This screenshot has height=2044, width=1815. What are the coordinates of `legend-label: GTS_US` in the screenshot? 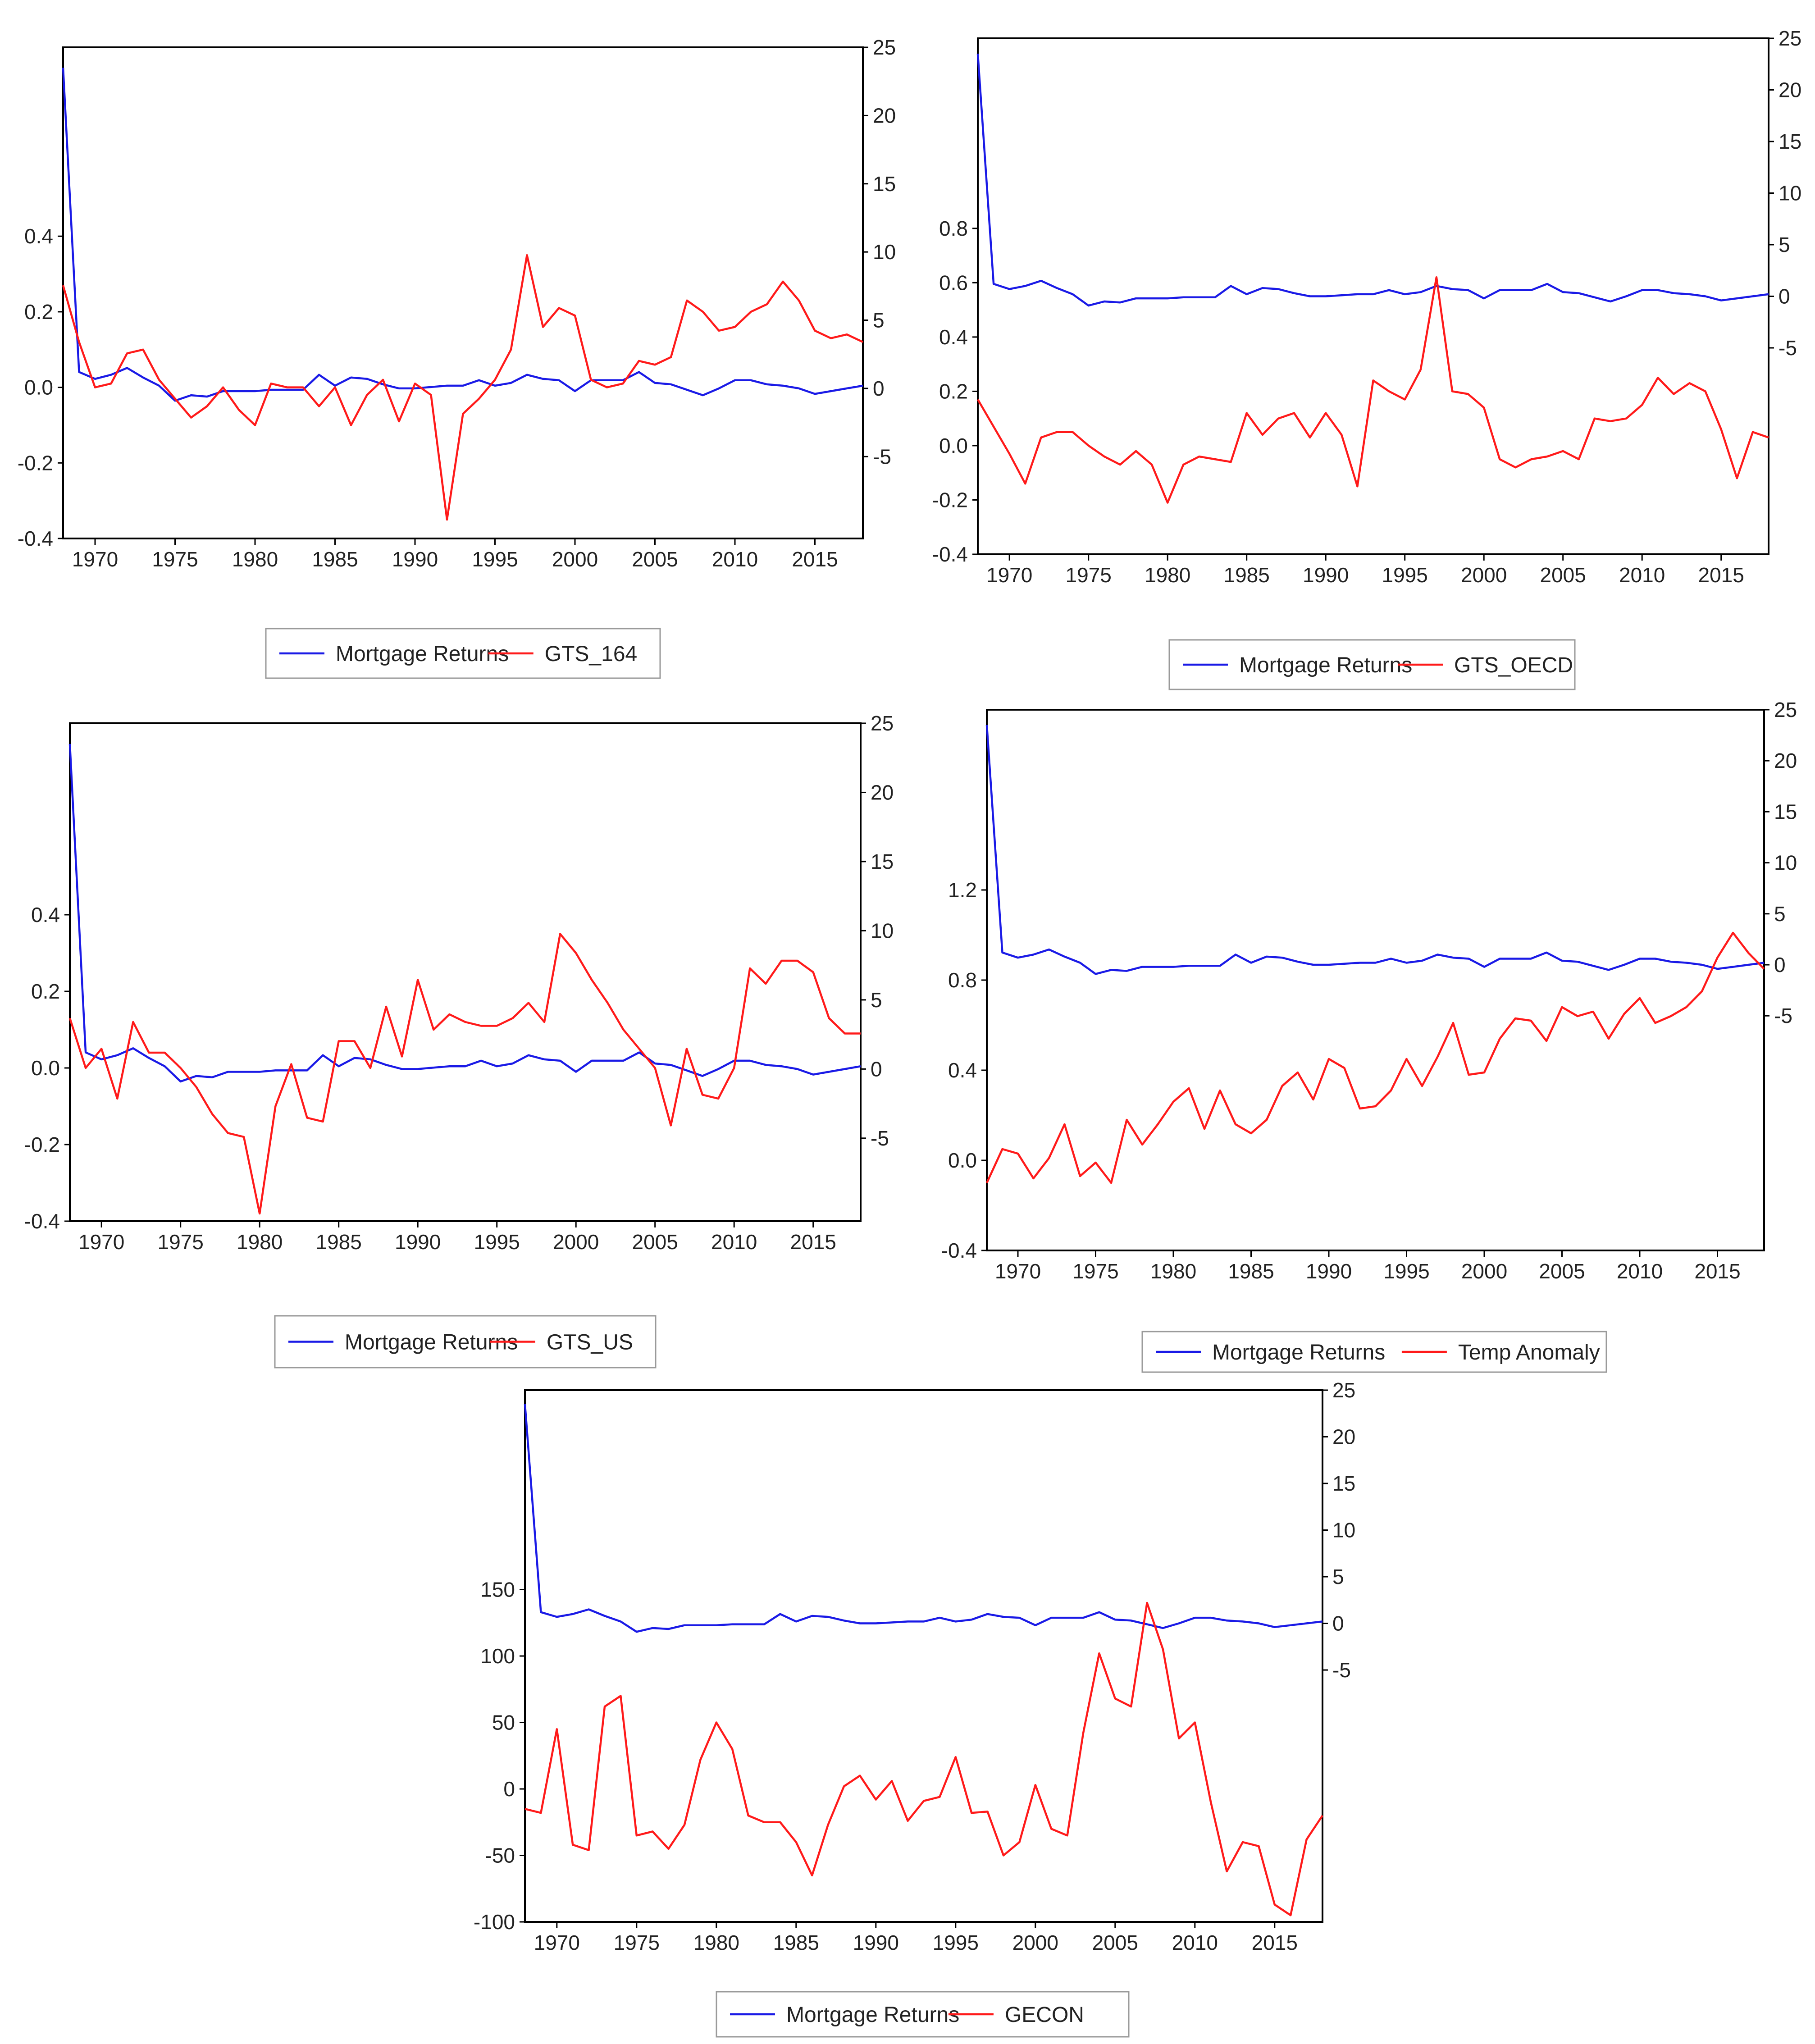 It's located at (590, 1343).